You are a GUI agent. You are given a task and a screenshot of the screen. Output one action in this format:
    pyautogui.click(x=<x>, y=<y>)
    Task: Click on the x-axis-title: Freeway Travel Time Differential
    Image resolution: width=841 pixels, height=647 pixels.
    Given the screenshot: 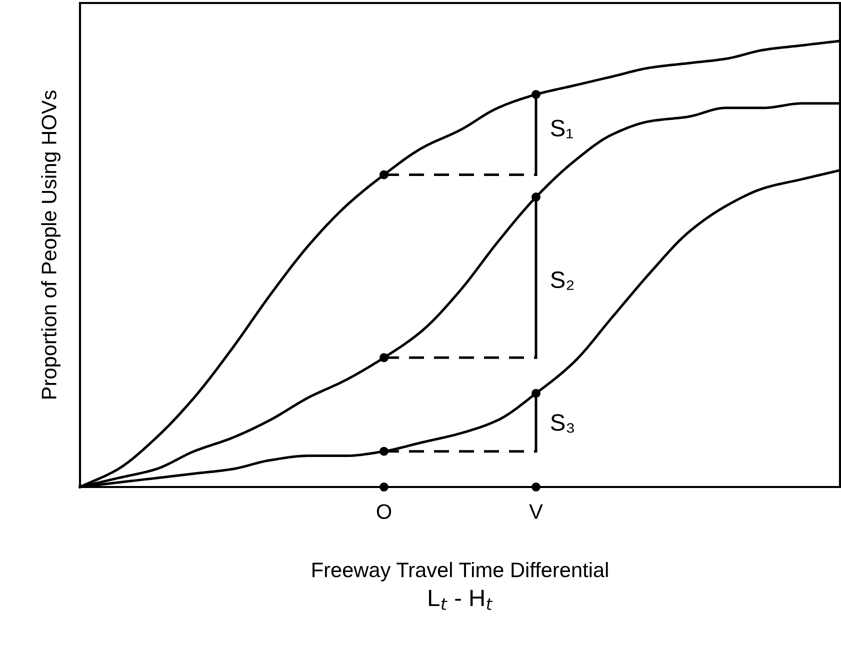 What is the action you would take?
    pyautogui.click(x=460, y=572)
    